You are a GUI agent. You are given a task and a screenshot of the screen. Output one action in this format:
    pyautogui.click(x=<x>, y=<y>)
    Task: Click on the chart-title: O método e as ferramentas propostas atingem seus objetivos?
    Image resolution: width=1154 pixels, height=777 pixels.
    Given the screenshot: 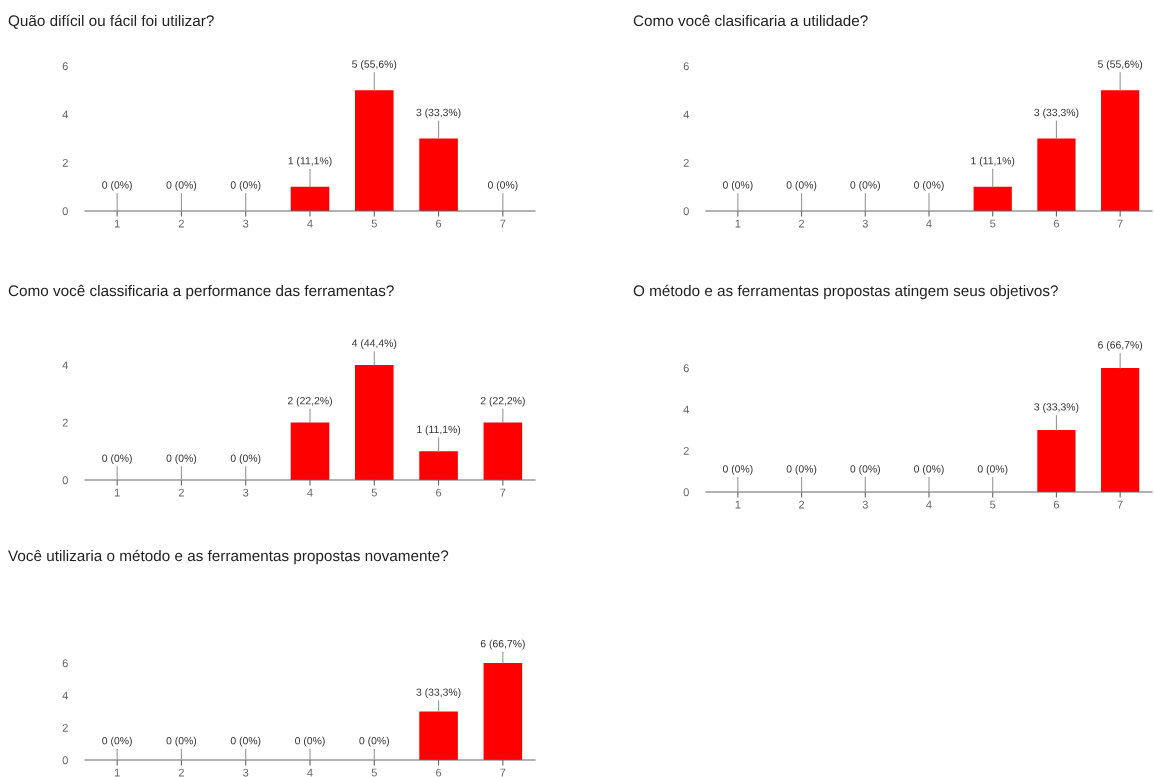 What is the action you would take?
    pyautogui.click(x=845, y=292)
    